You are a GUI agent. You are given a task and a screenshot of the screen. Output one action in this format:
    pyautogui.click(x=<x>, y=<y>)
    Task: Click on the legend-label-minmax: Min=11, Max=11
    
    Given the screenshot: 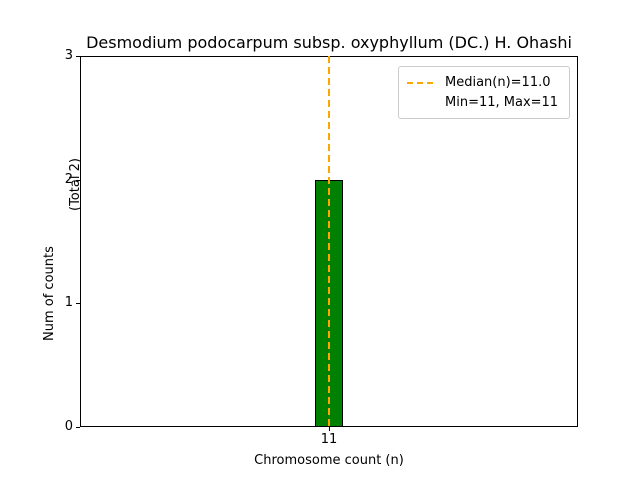 What is the action you would take?
    pyautogui.click(x=502, y=102)
    